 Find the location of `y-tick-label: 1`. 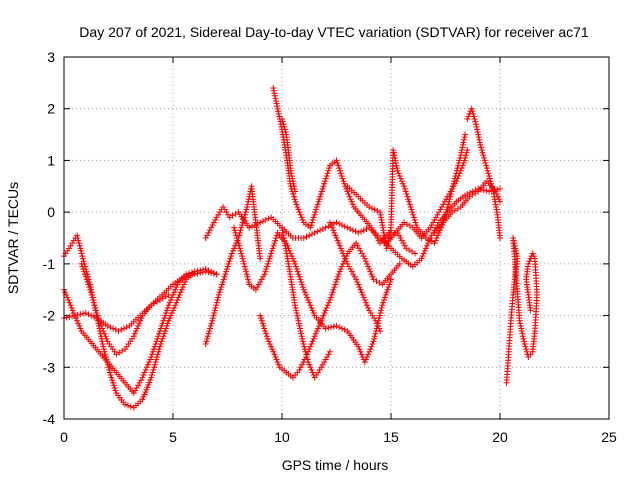

y-tick-label: 1 is located at coordinates (51, 160).